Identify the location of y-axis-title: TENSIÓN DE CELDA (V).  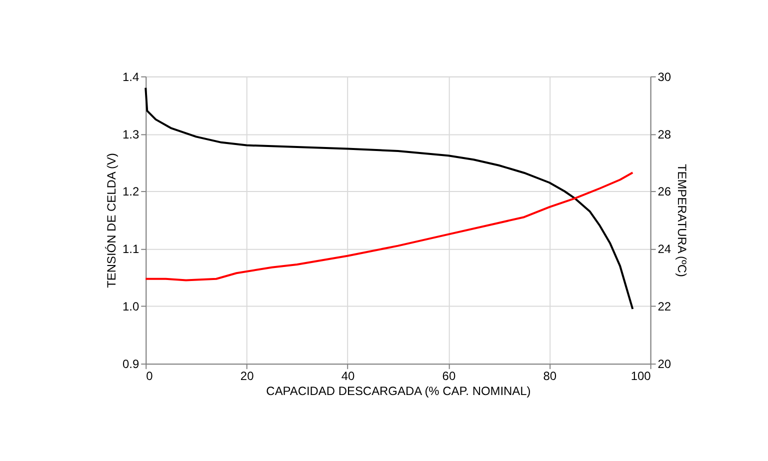
(111, 220).